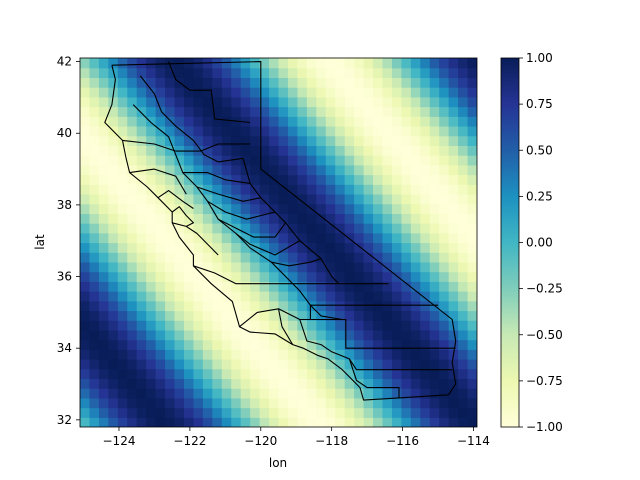 Image resolution: width=640 pixels, height=480 pixels. What do you see at coordinates (539, 58) in the screenshot?
I see `colorbar-tick-label: 1.00` at bounding box center [539, 58].